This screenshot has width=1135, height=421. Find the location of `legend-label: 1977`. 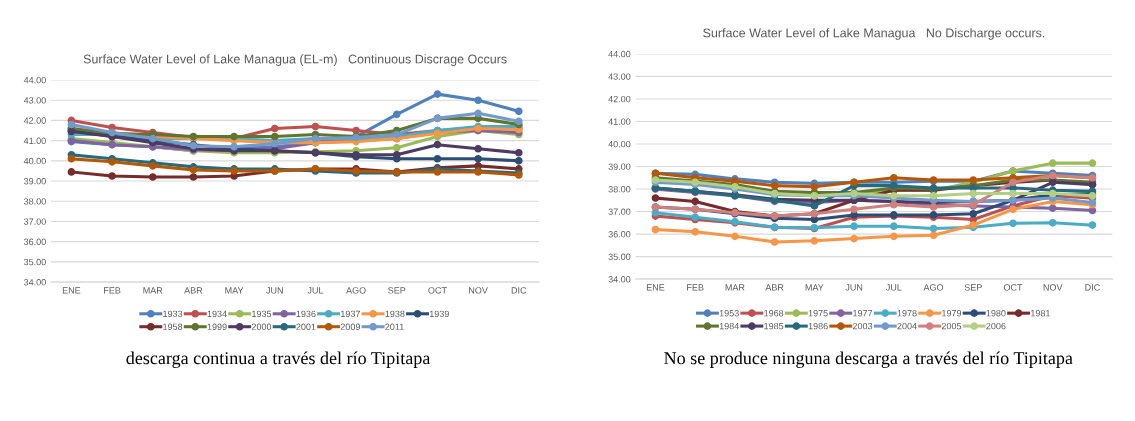

legend-label: 1977 is located at coordinates (863, 313).